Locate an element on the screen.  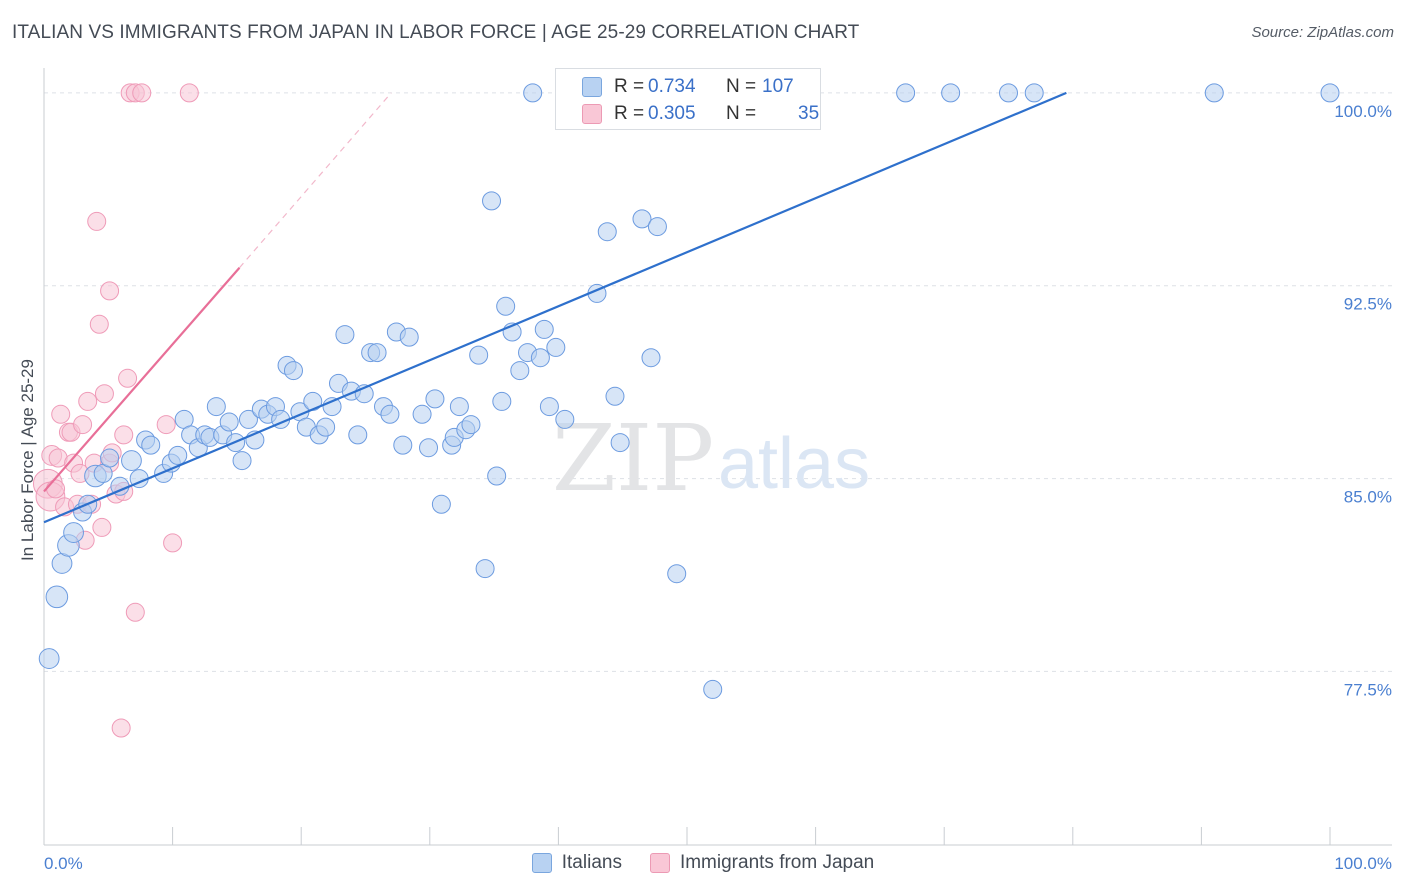
legend-label-japan: Immigrants from Japan is located at coordinates (777, 862).